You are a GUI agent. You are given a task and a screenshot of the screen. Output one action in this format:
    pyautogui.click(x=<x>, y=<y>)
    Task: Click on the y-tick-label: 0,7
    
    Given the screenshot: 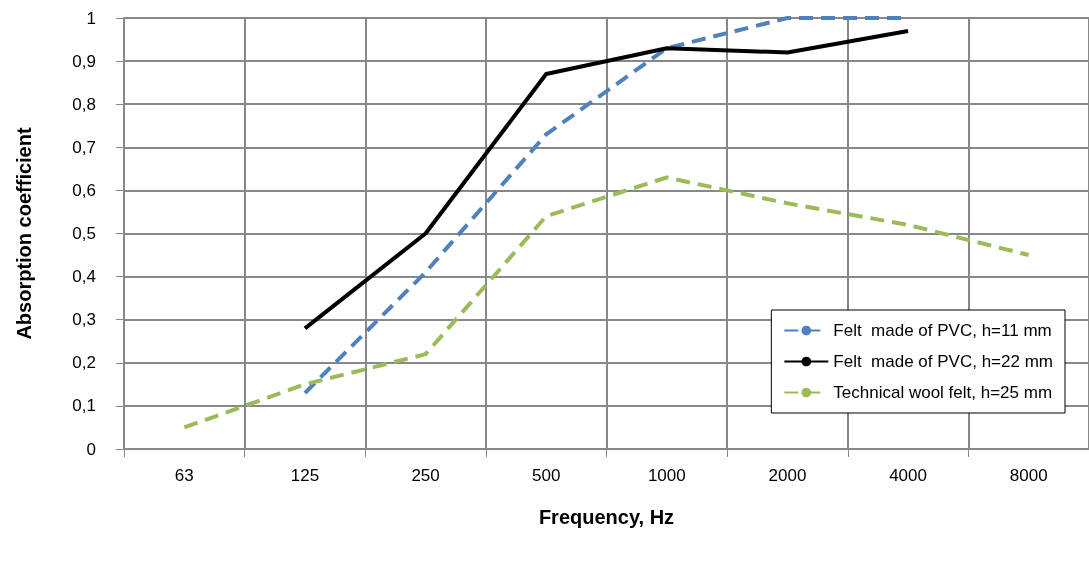 What is the action you would take?
    pyautogui.click(x=84, y=147)
    